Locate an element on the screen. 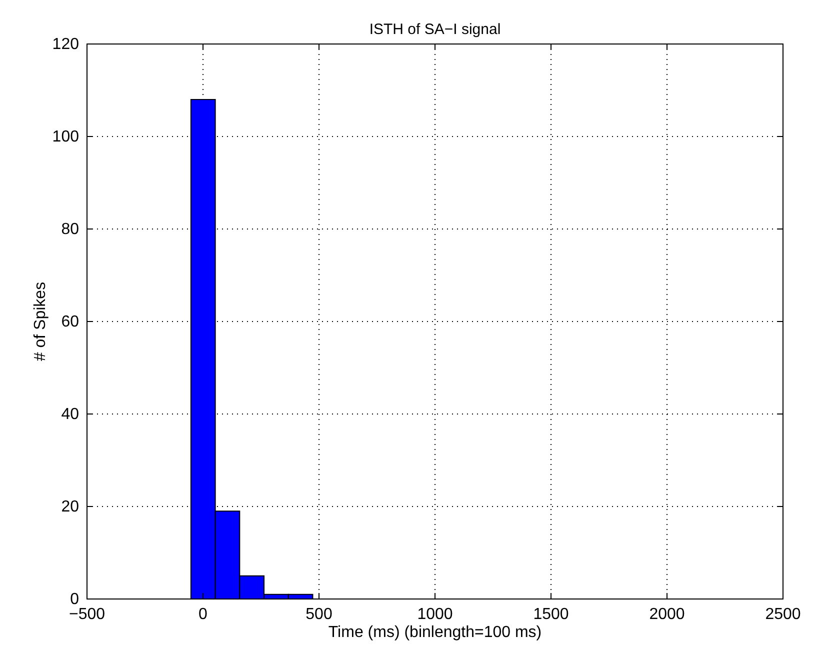  x-axis-title: Time (ms) (binlength=100 ms) is located at coordinates (435, 632).